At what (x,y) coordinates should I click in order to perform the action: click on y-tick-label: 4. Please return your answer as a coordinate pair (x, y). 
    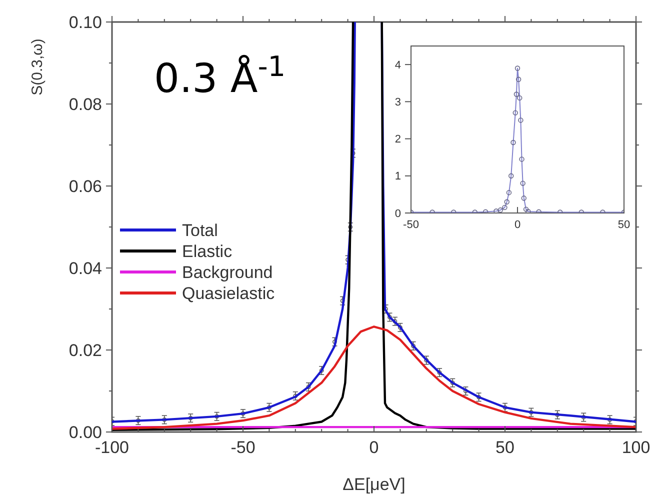
    Looking at the image, I should click on (397, 65).